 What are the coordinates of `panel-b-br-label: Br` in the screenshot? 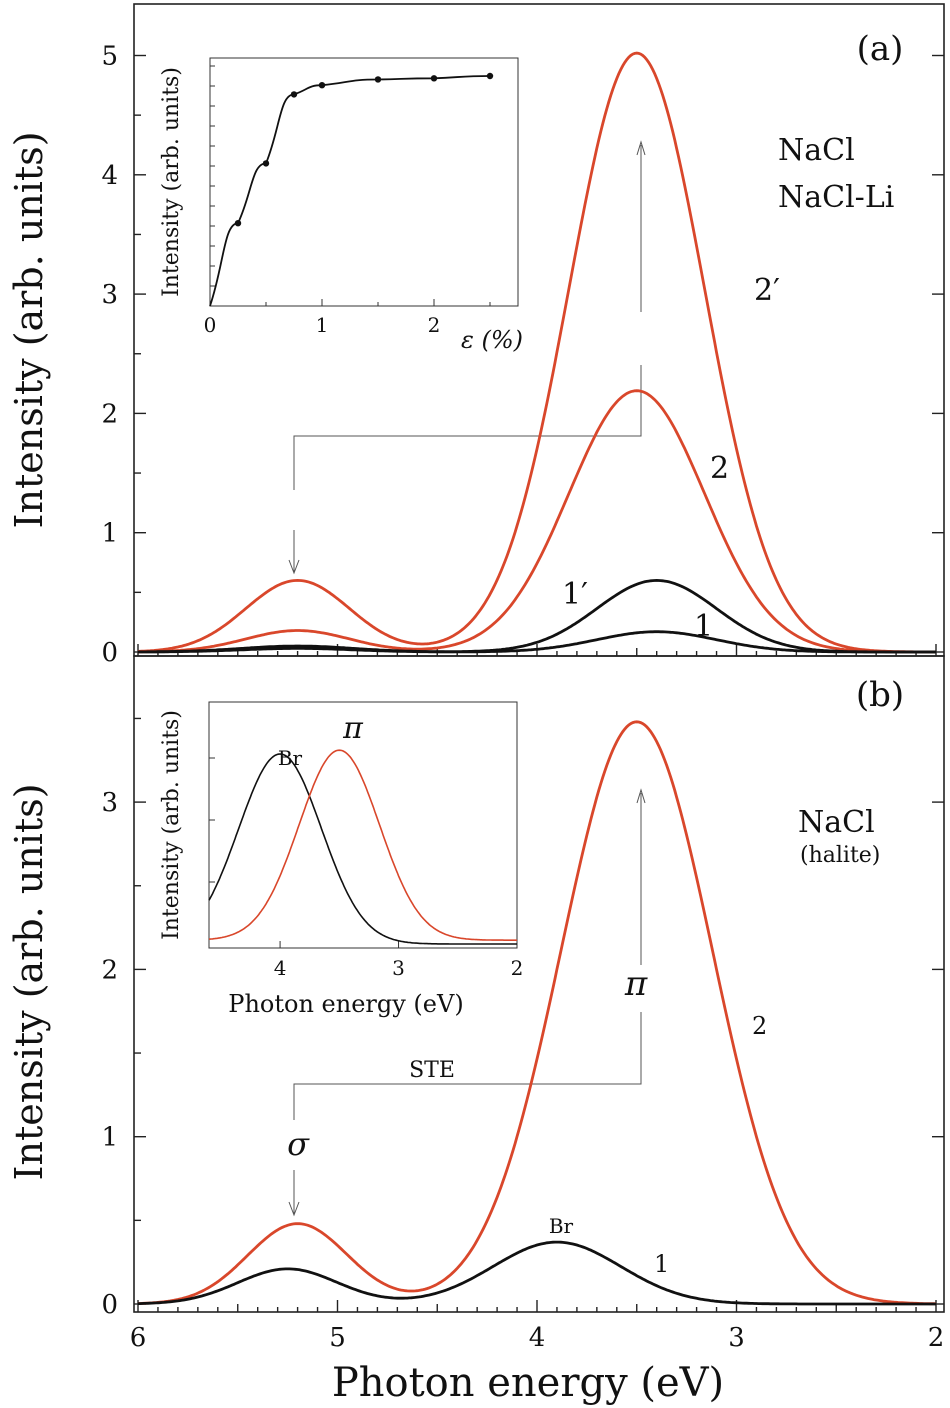 It's located at (561, 1226).